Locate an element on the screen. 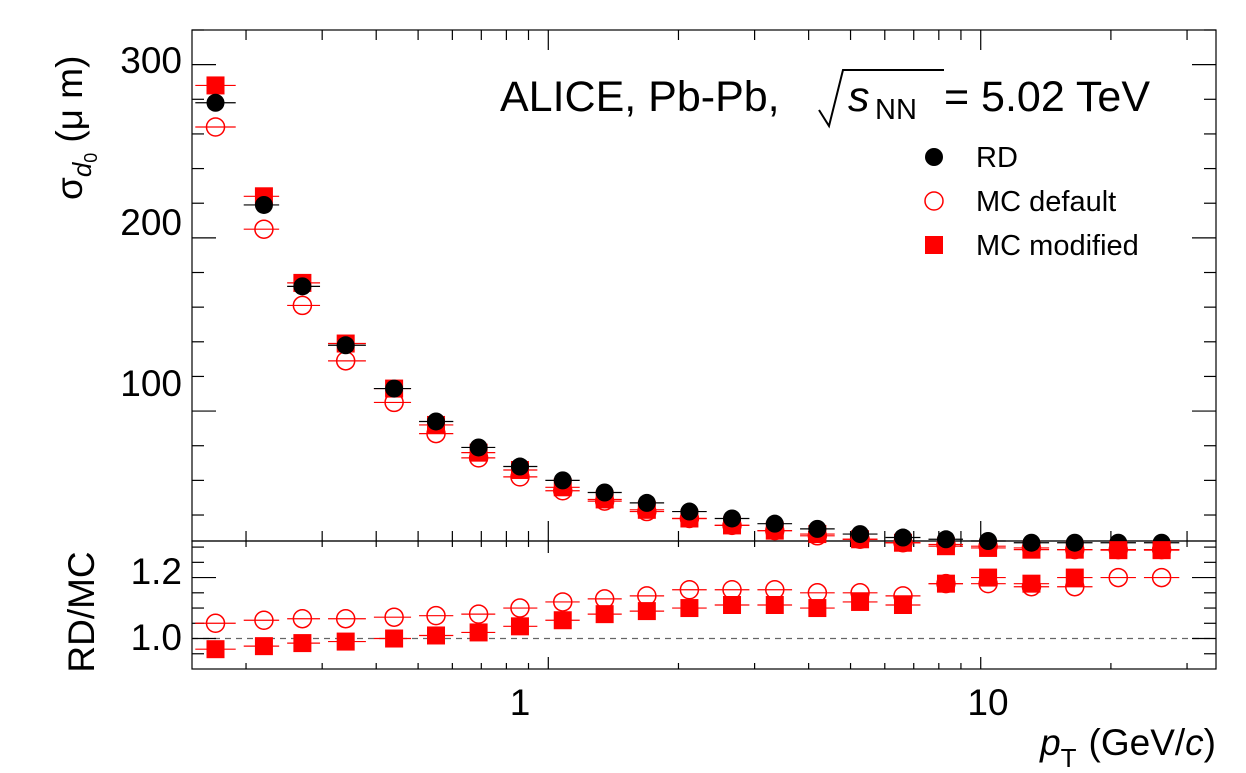 This screenshot has width=1246, height=773. legend: RD MC default MC modified is located at coordinates (1031, 202).